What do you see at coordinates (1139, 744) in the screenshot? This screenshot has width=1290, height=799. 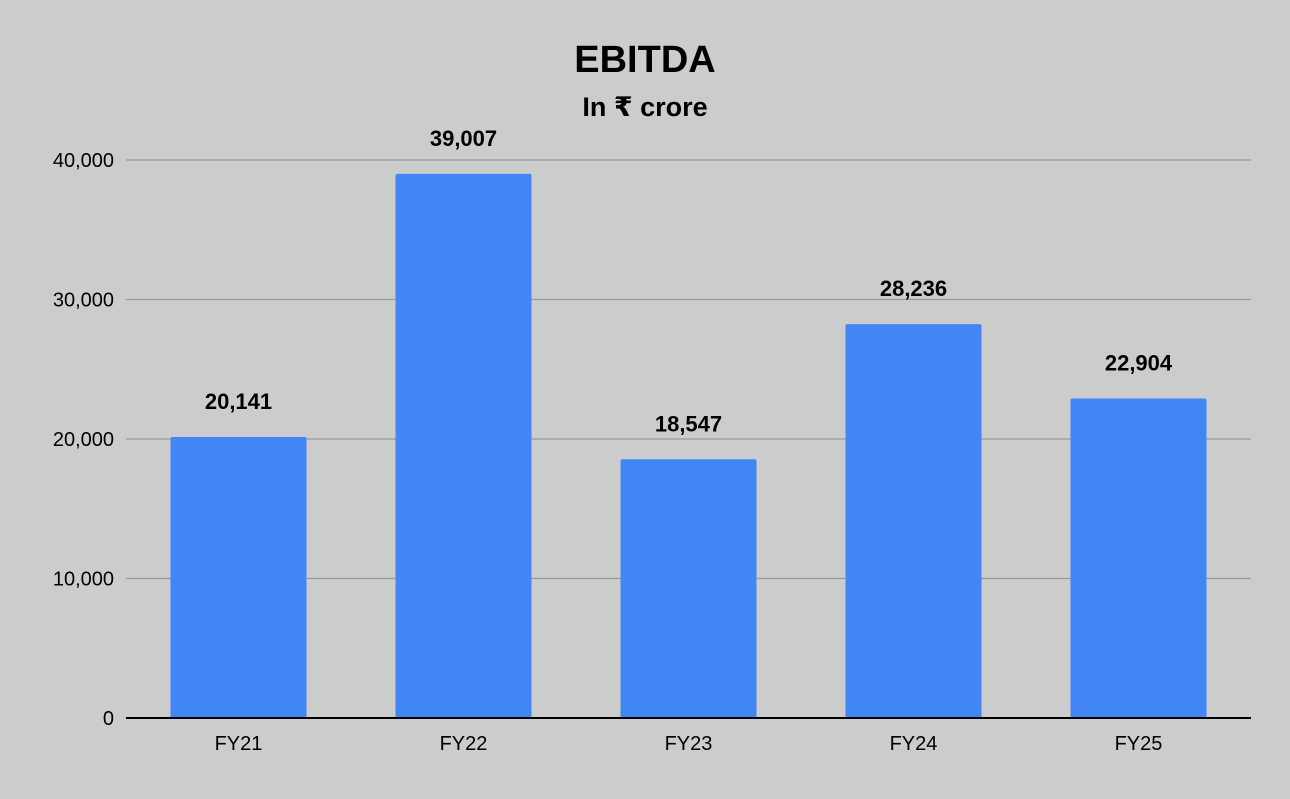 I see `x-tick-label-fy25: FY25` at bounding box center [1139, 744].